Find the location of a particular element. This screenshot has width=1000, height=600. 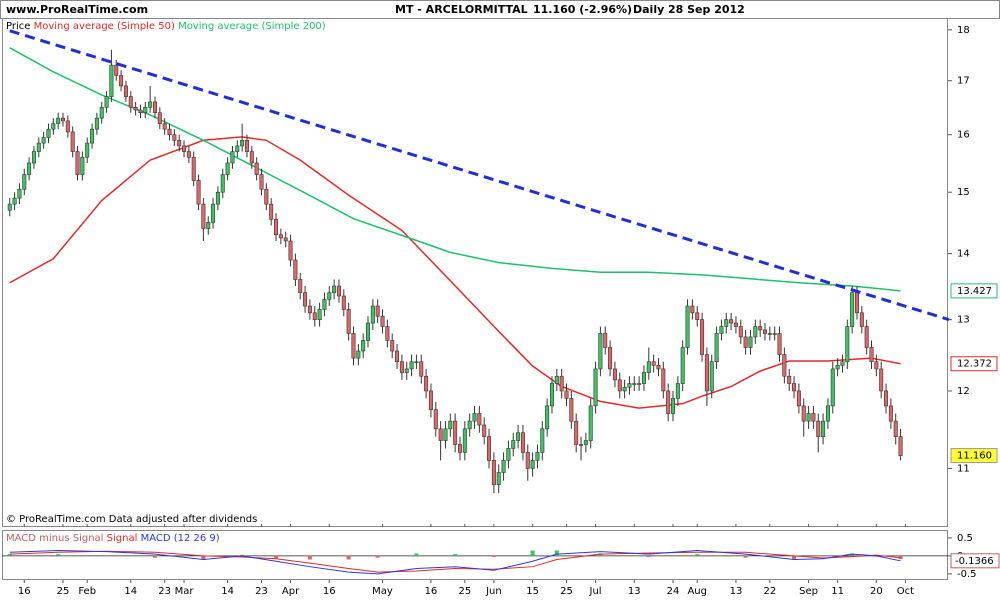

x-tick-label: 24 is located at coordinates (673, 591).